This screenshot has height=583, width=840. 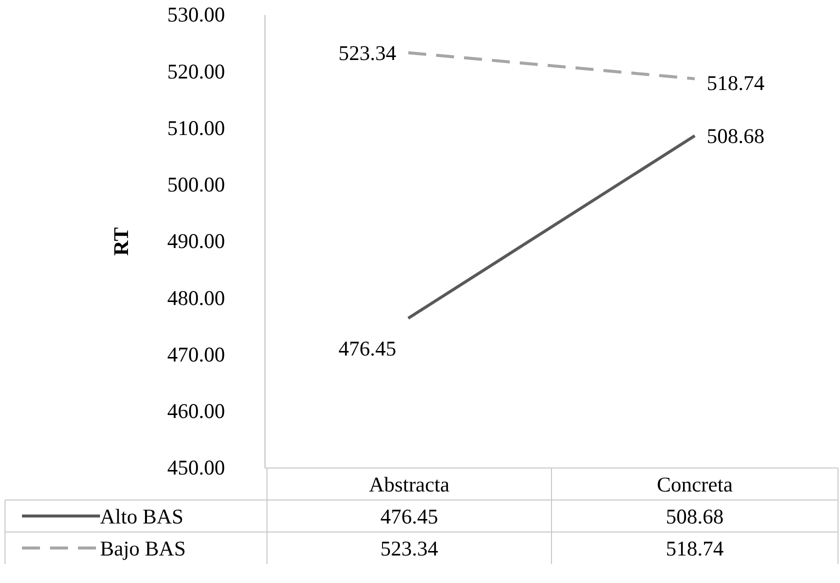 I want to click on y-tick-label: 480.00, so click(x=196, y=298).